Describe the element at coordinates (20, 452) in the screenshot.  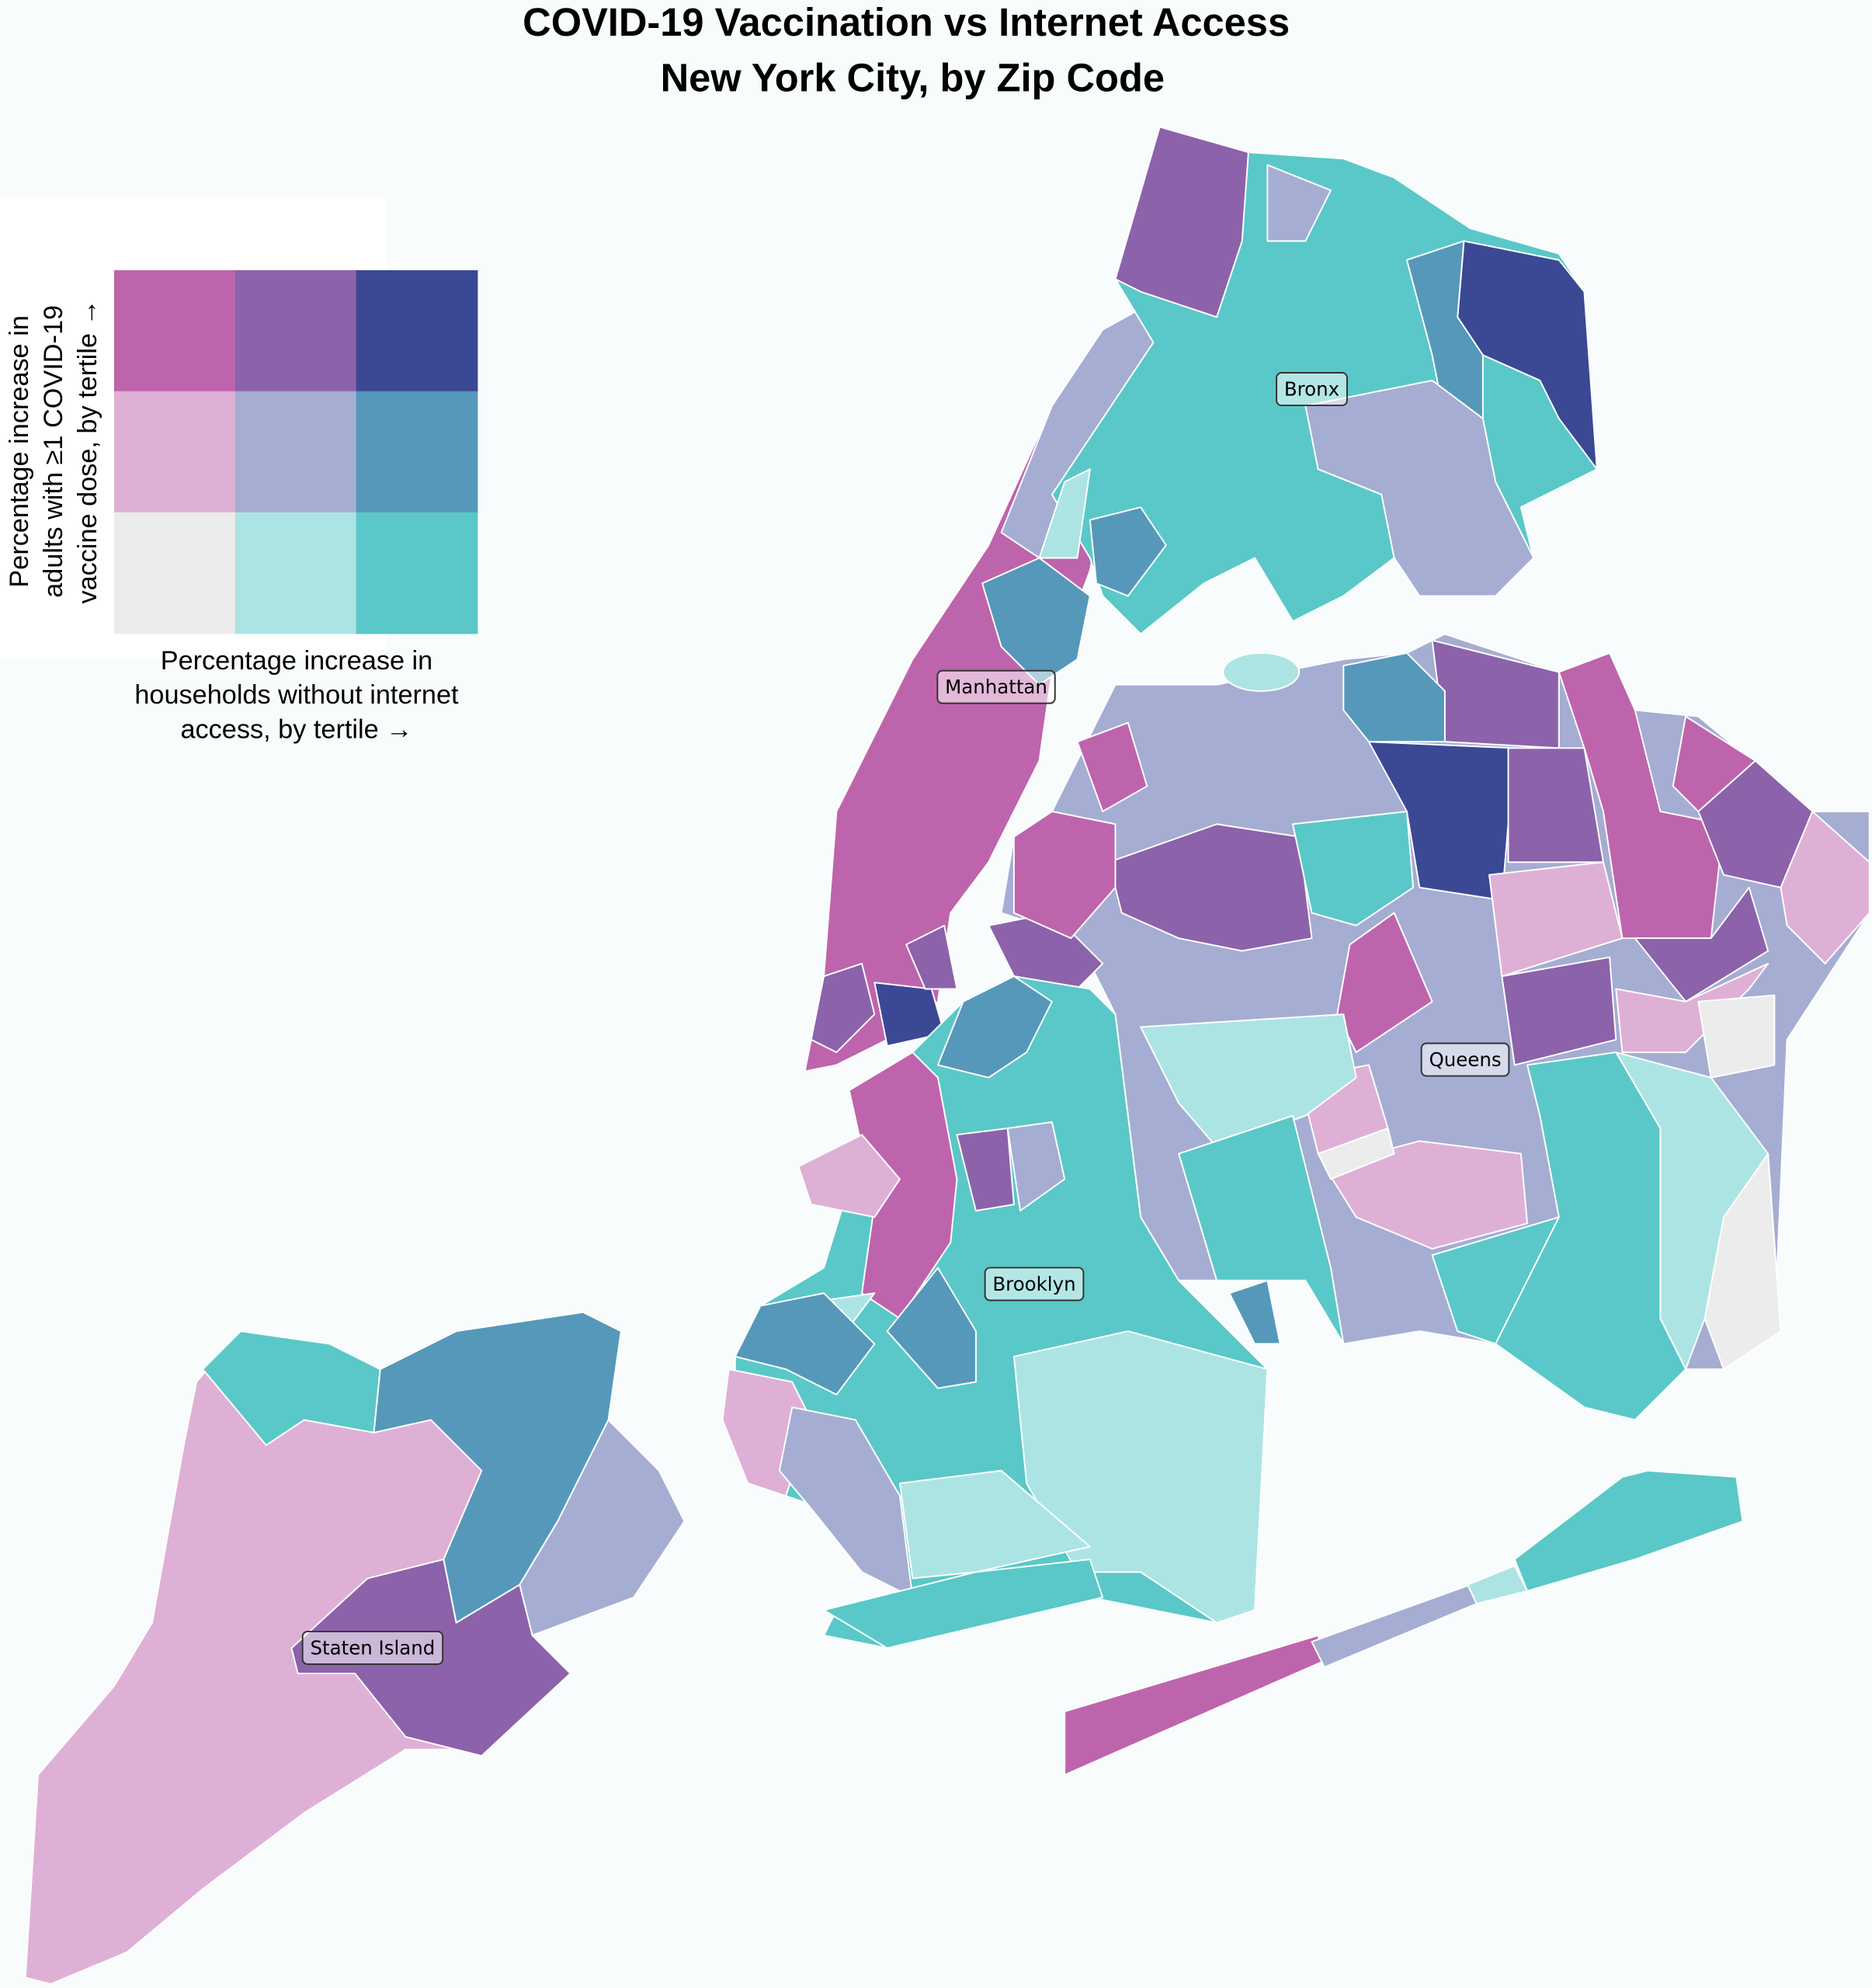
I see `legend-y-label: Percentage increase in` at that location.